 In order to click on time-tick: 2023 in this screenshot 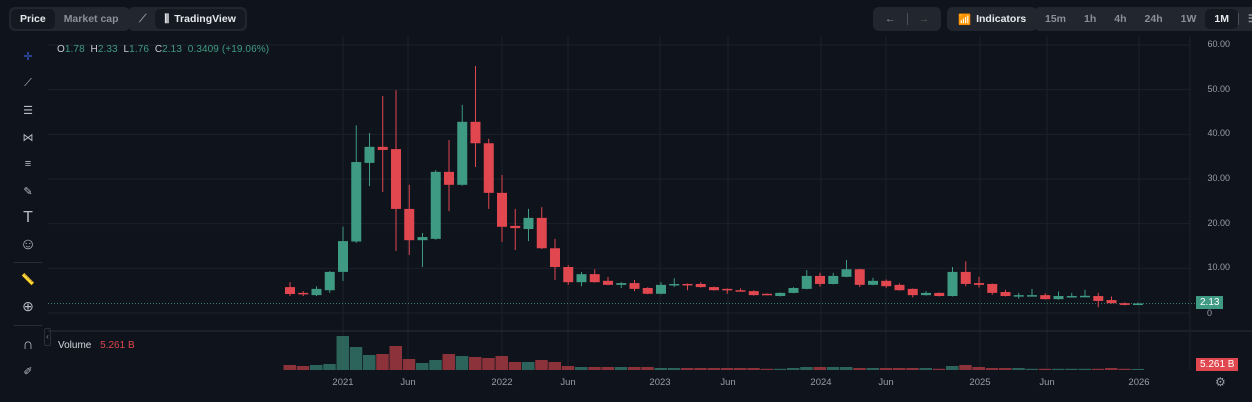, I will do `click(660, 382)`.